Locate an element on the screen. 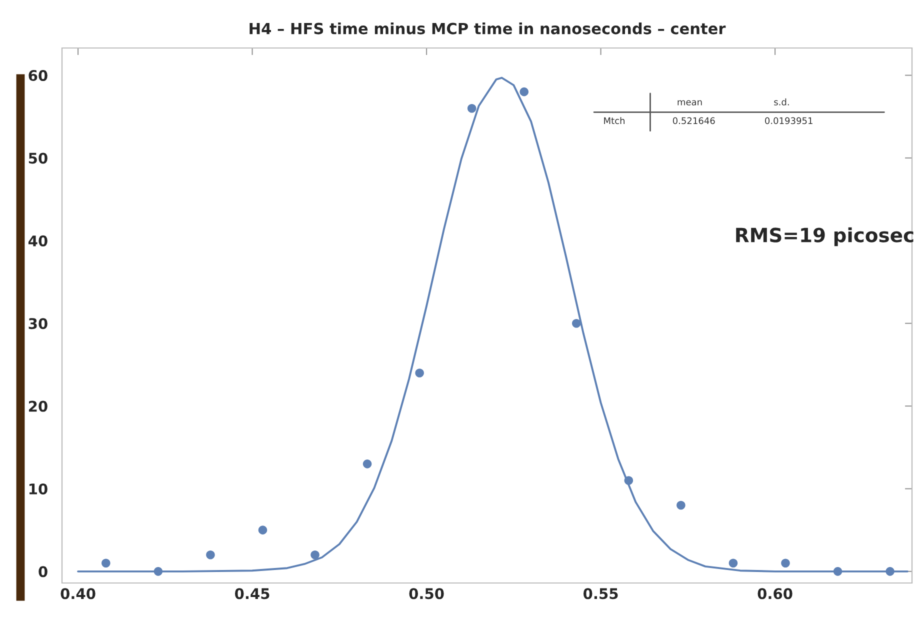 The image size is (921, 623). y-tick-label: 40 is located at coordinates (38, 240).